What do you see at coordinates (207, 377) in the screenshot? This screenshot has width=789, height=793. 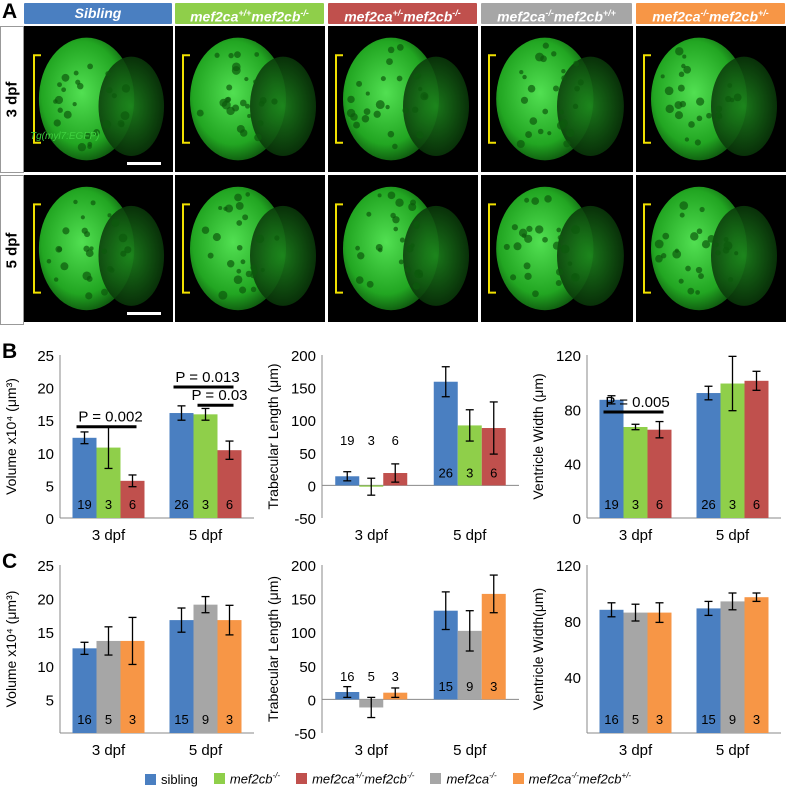 I see `p-value-label: P = 0.013` at bounding box center [207, 377].